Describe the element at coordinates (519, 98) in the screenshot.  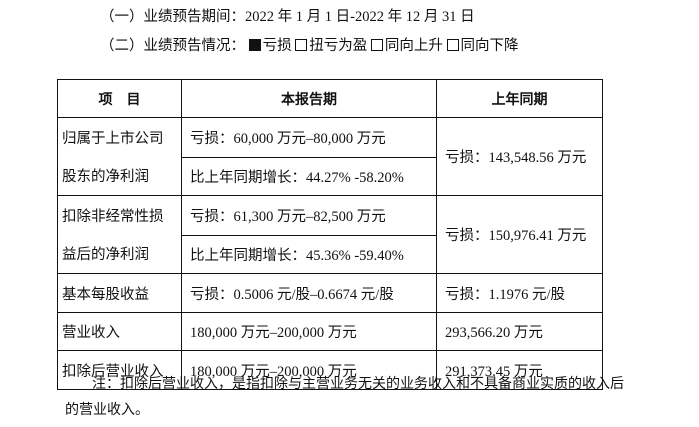
I see `header-prior: 上年同期` at that location.